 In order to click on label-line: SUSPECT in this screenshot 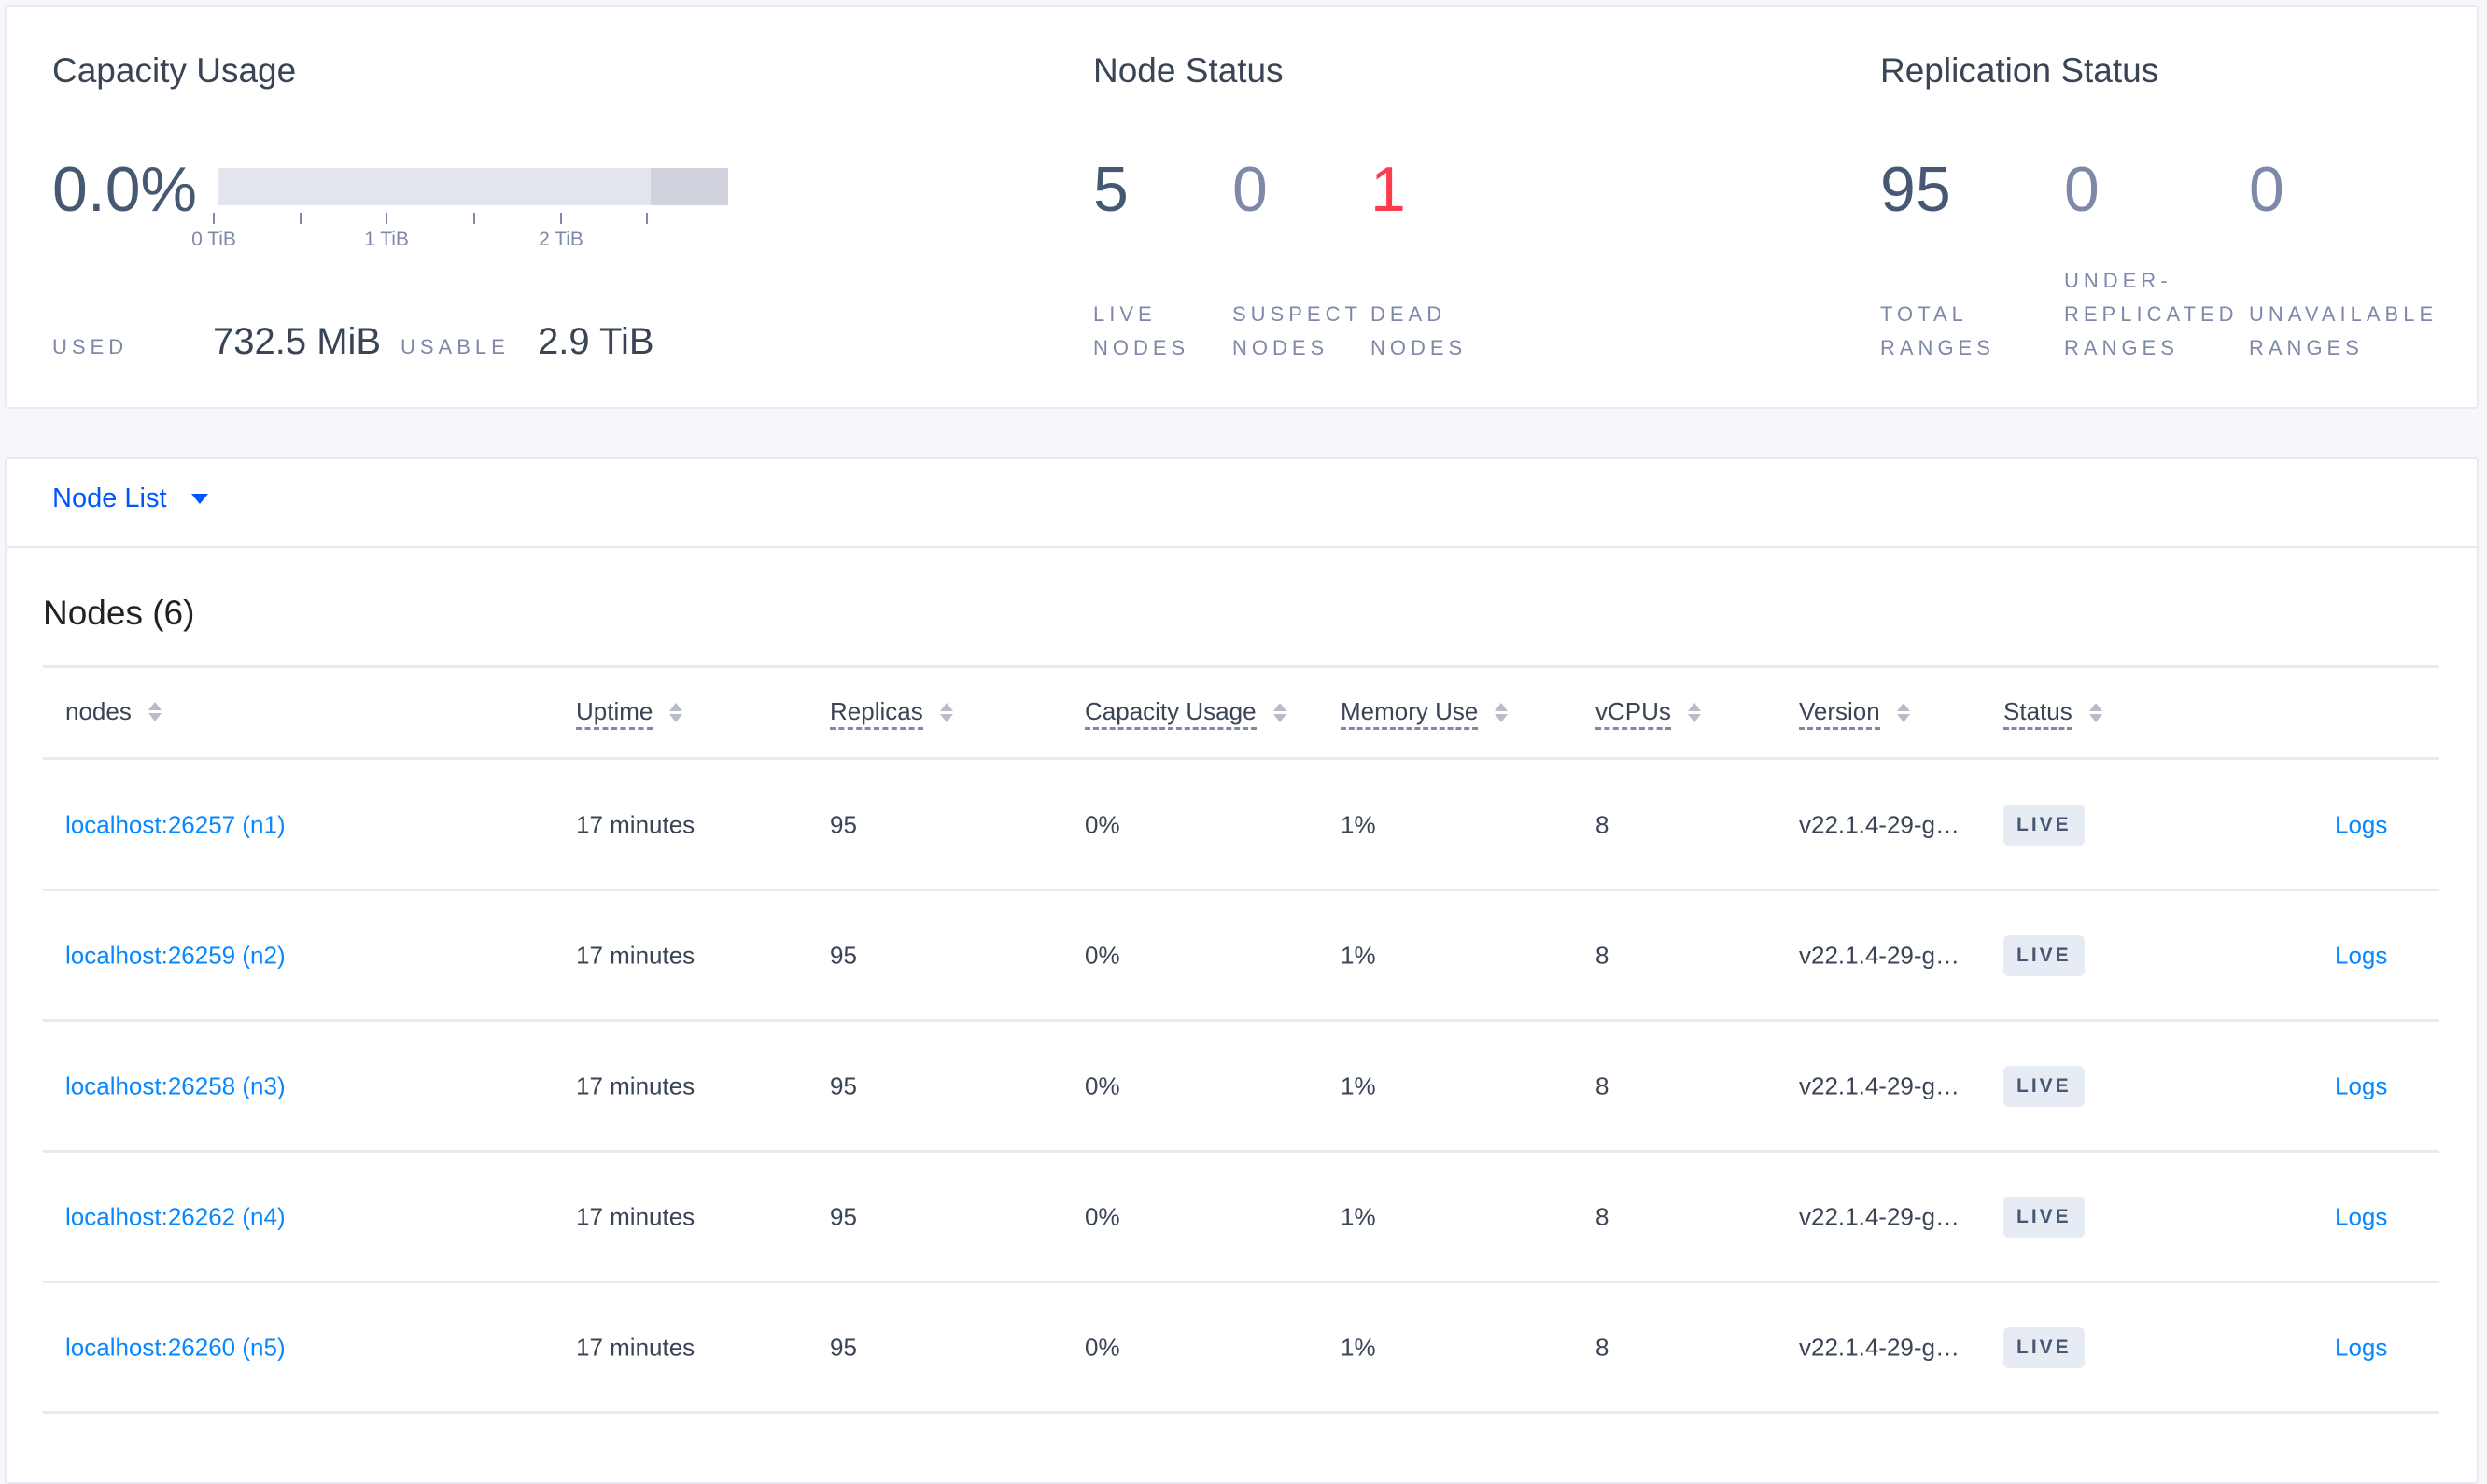, I will do `click(1297, 314)`.